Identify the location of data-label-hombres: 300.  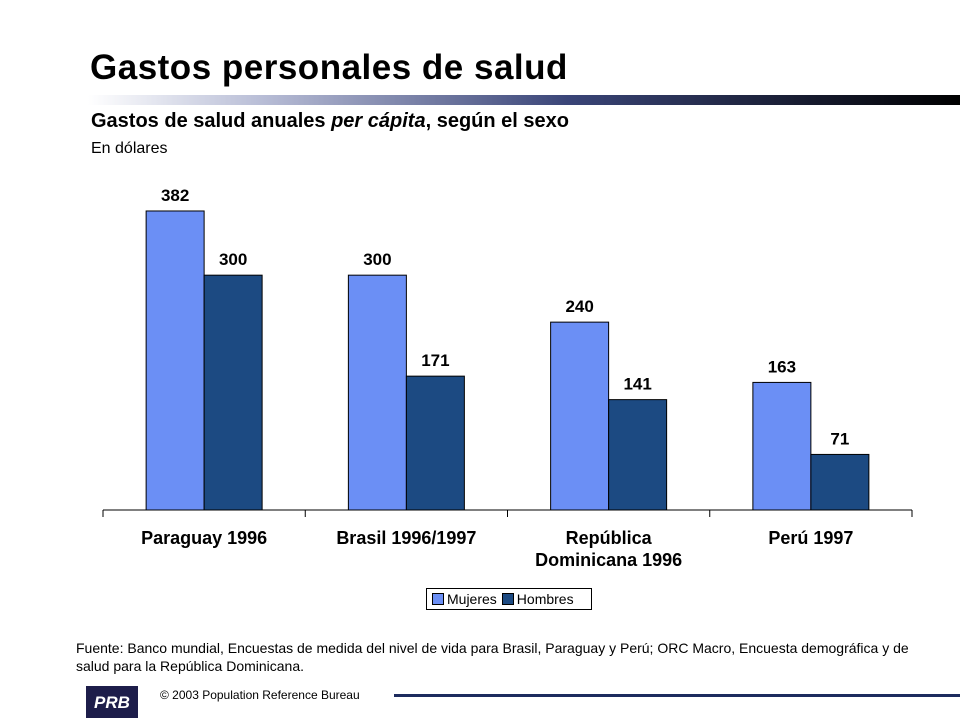
(233, 259).